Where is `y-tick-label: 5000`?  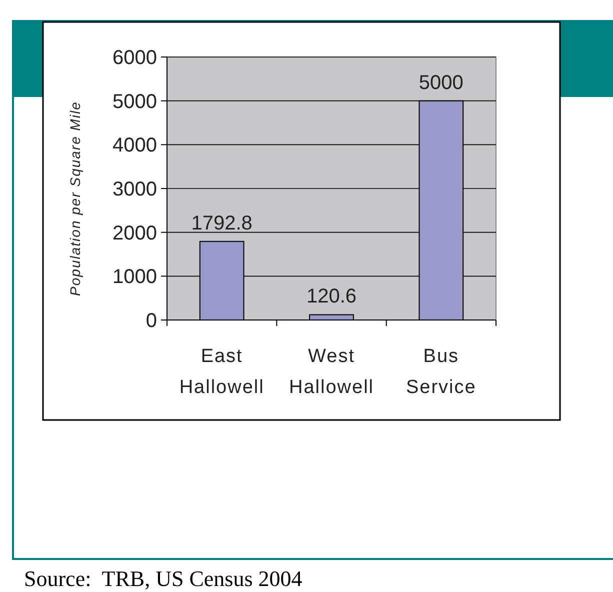
y-tick-label: 5000 is located at coordinates (134, 101).